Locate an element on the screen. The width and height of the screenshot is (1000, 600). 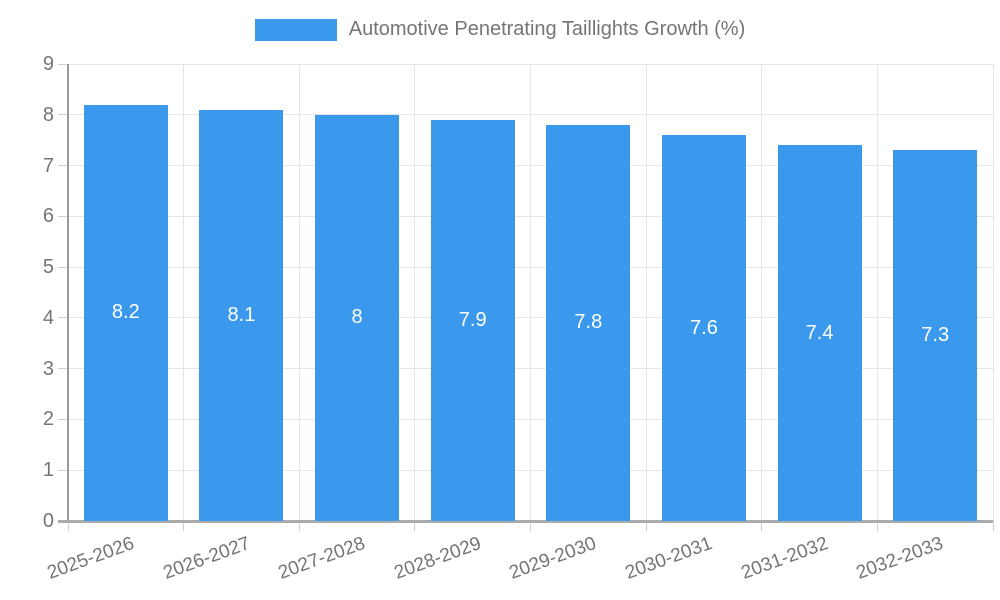
x-axis-tick-label: 2030-2031 is located at coordinates (669, 558).